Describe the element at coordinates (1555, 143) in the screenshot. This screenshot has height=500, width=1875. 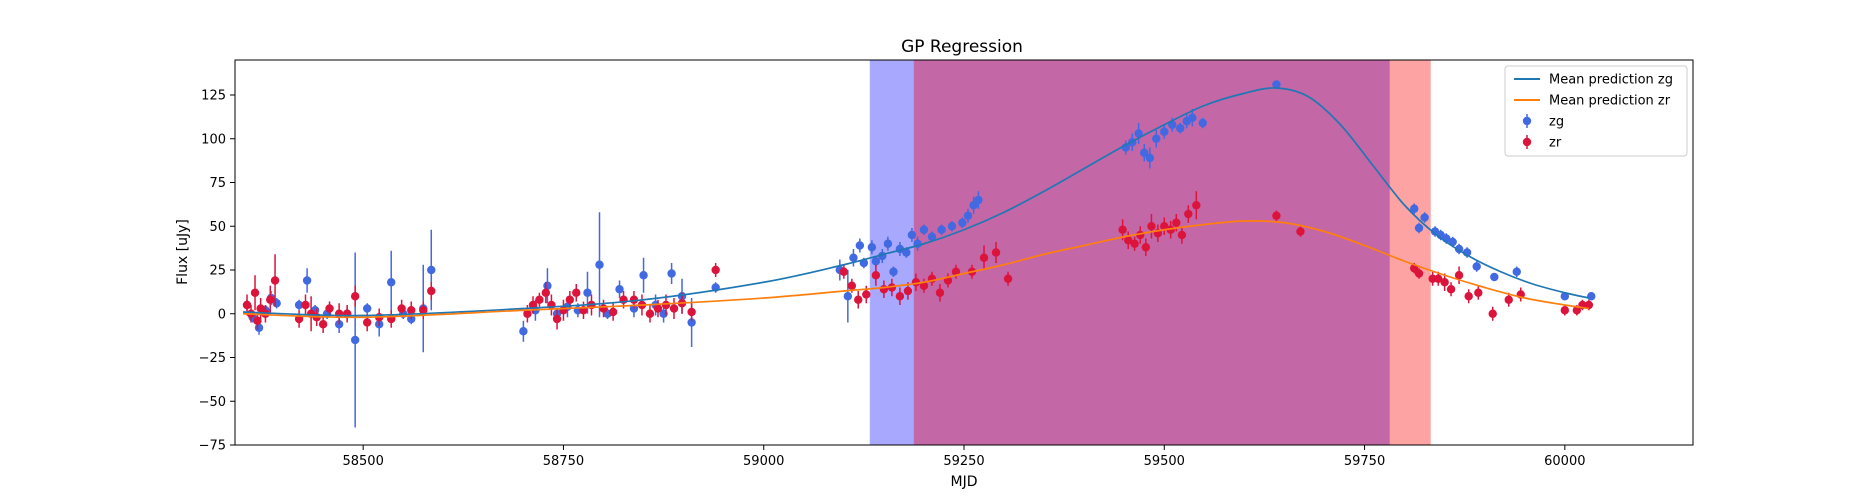
I see `legend-label: zr` at that location.